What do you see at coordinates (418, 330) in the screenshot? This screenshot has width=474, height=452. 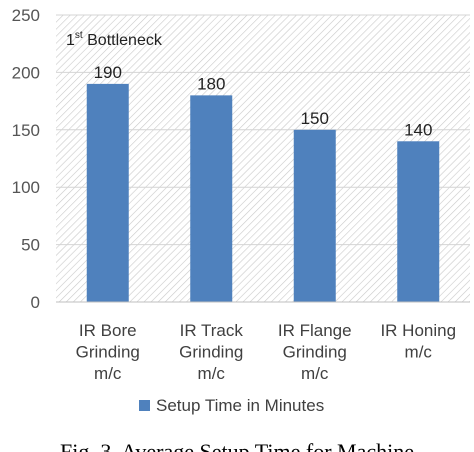 I see `category-label-line: IR Honing` at bounding box center [418, 330].